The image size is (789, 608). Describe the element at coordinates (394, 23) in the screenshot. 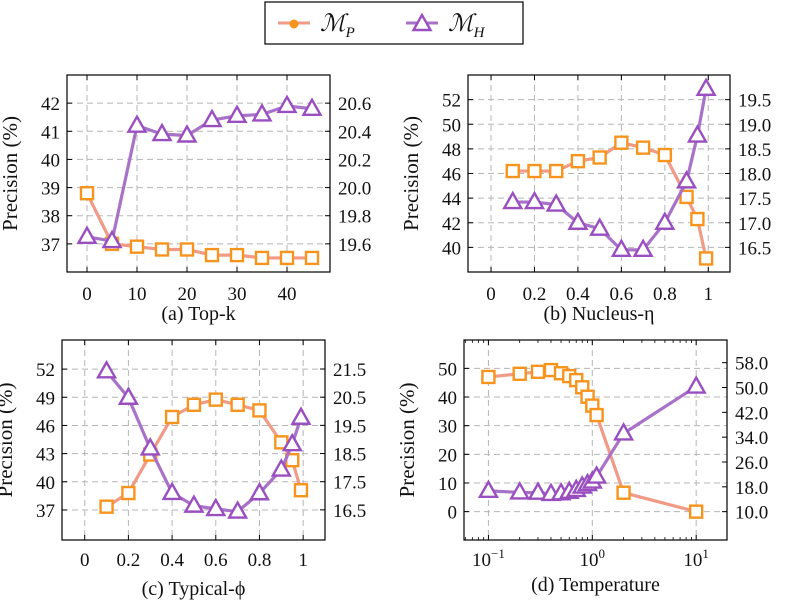

I see `legend: ℳP ℳH` at that location.